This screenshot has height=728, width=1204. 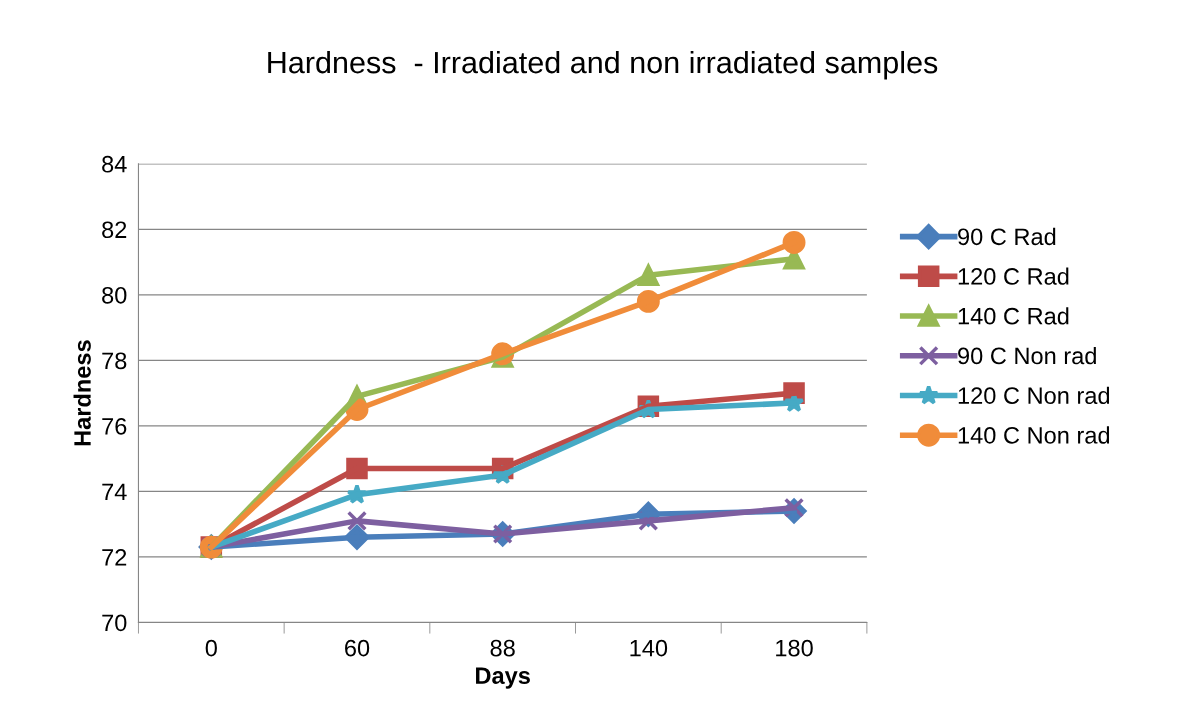 I want to click on y-tick-label: 70, so click(x=114, y=623).